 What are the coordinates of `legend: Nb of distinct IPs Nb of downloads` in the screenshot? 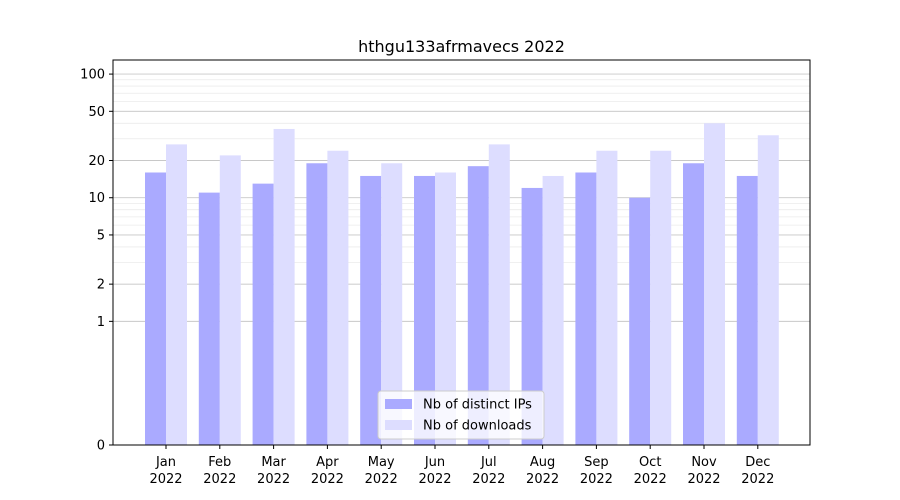 It's located at (461, 415).